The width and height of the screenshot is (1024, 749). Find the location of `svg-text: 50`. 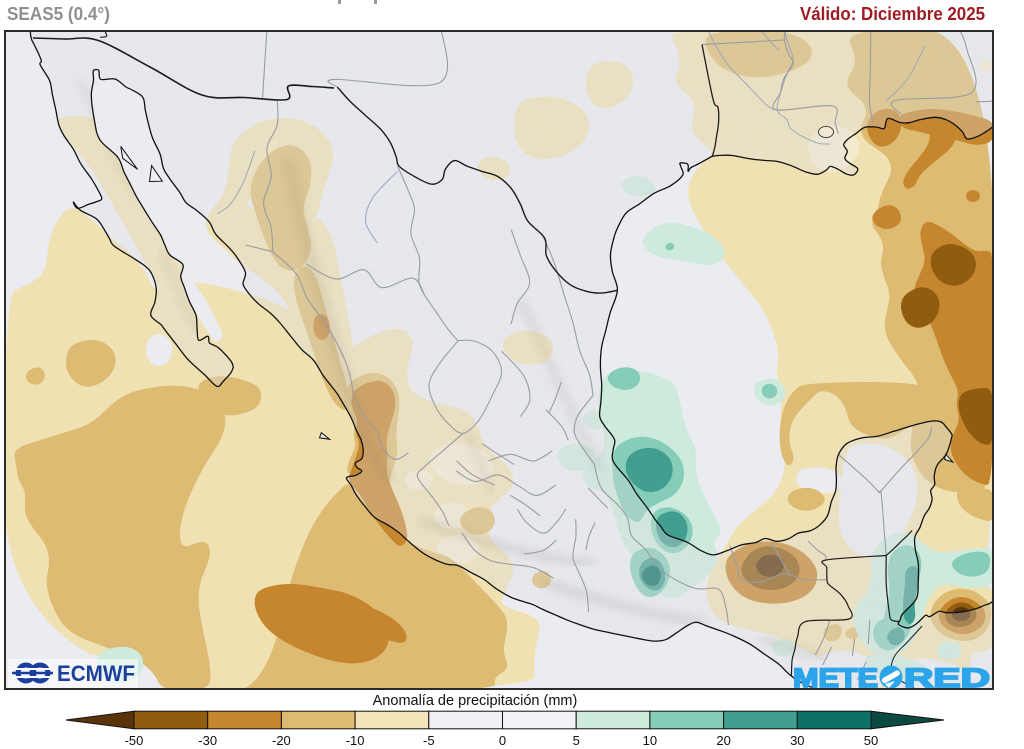

svg-text: 50 is located at coordinates (871, 740).